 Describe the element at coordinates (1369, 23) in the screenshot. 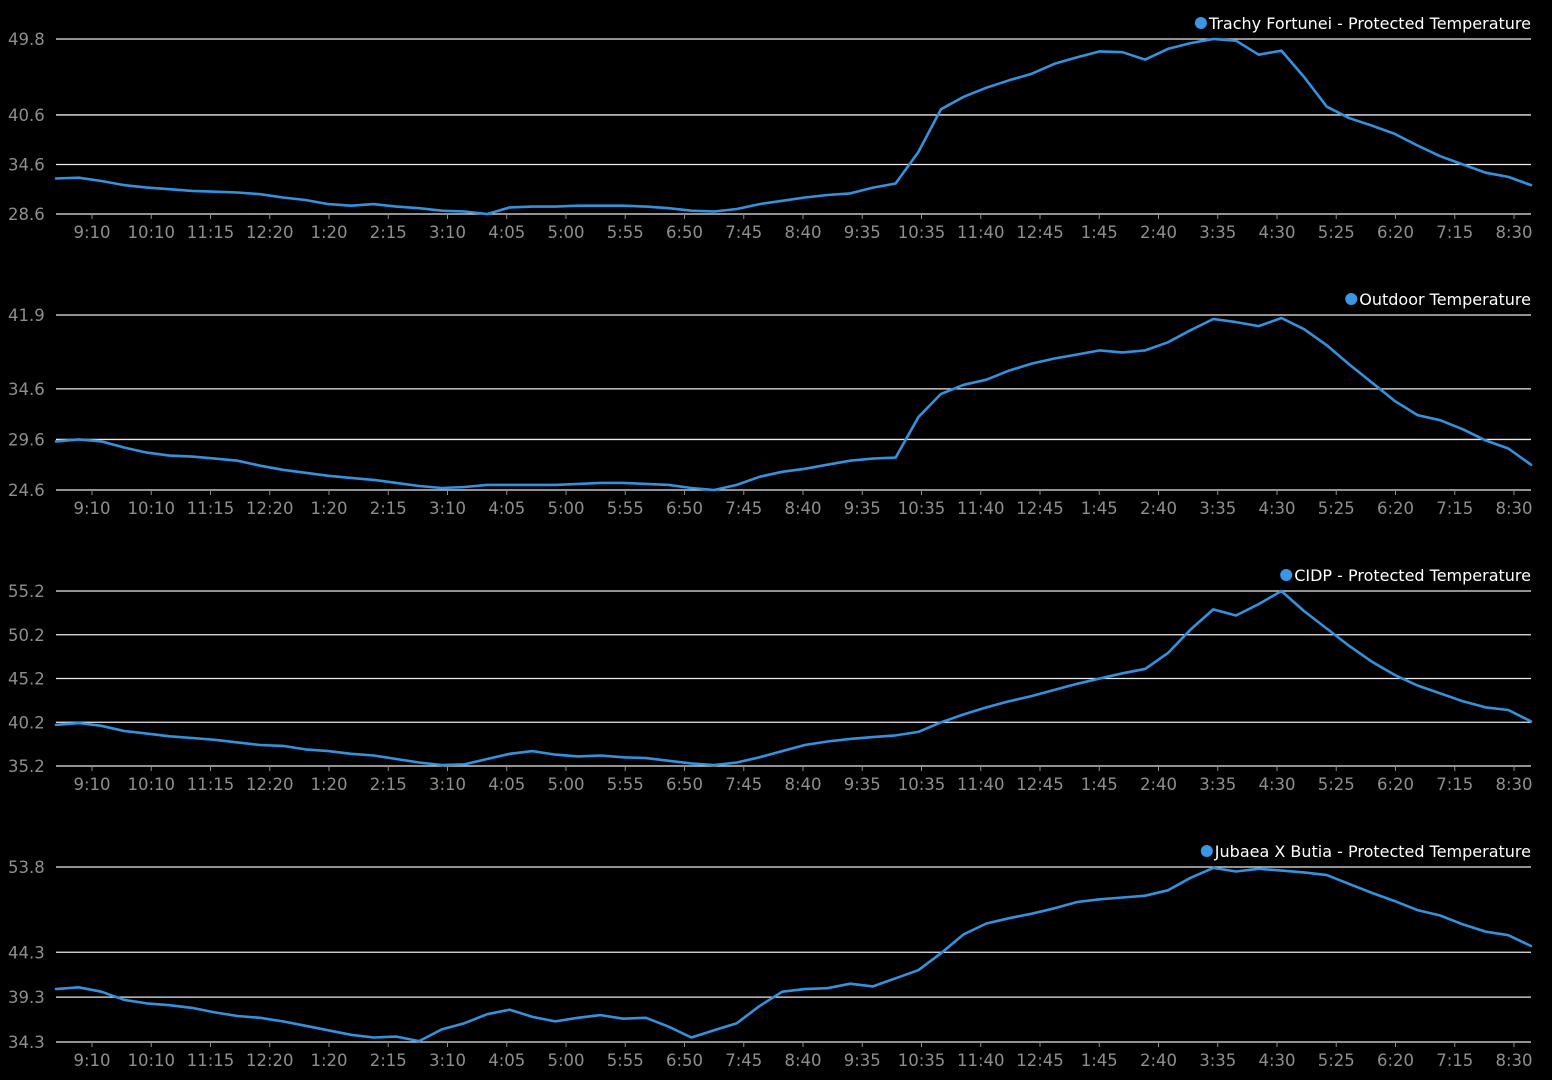

I see `legend-label: Trachy Fortunei - Protected Temperature` at that location.